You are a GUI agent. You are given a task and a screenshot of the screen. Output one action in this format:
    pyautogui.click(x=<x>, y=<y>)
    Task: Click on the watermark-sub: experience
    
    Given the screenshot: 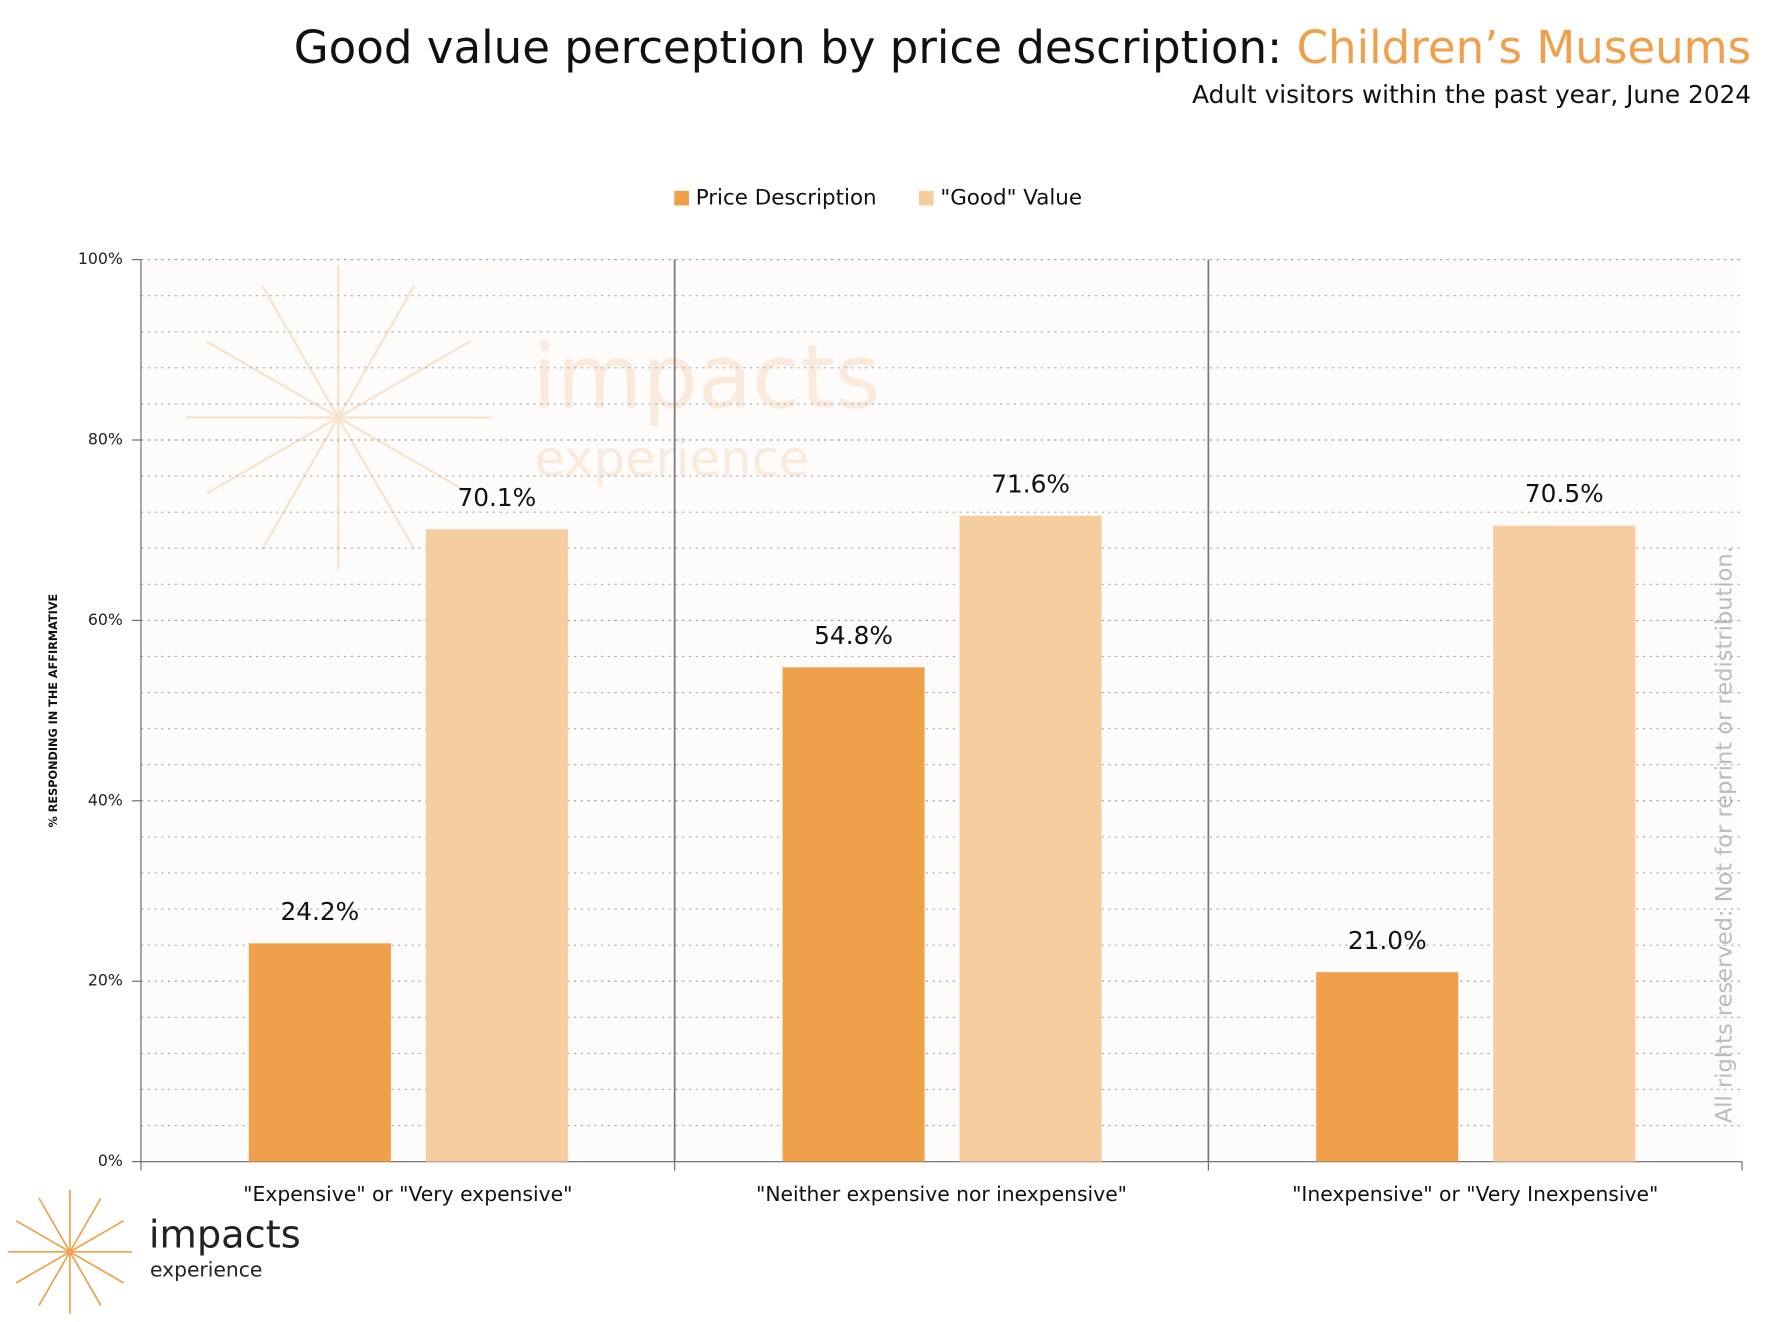 What is the action you would take?
    pyautogui.click(x=671, y=459)
    